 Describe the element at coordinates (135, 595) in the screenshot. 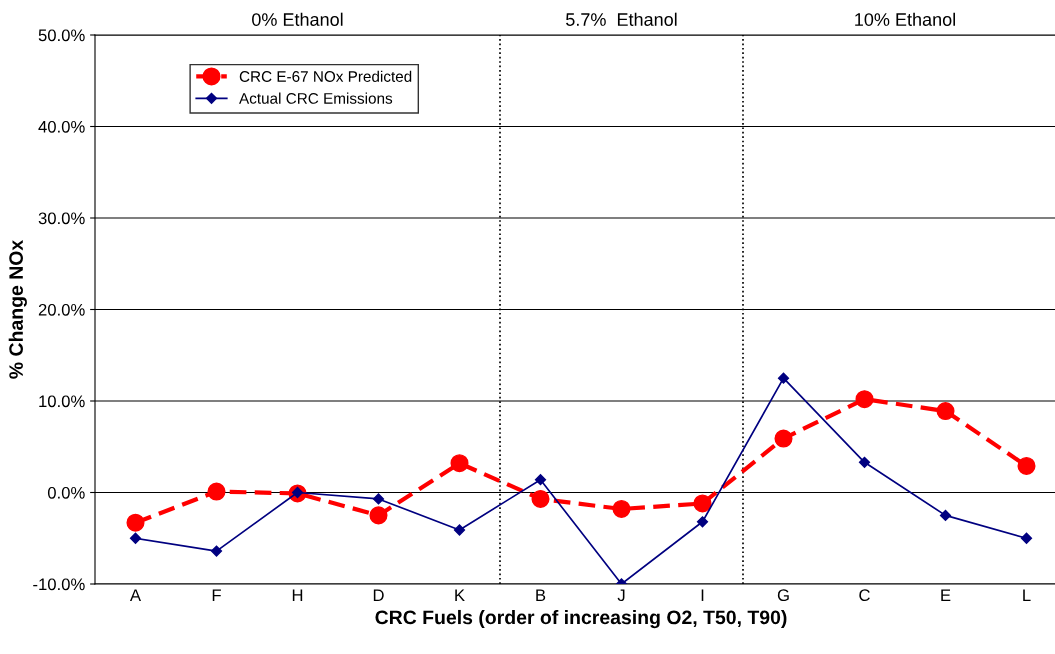

I see `x-tick-label: A` at that location.